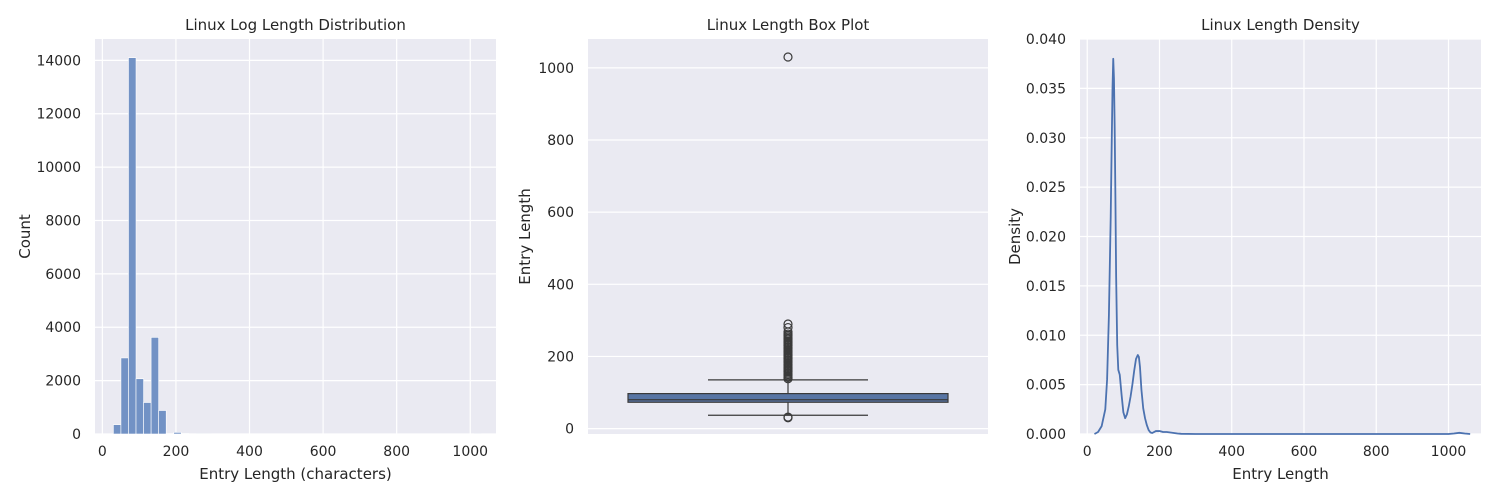 The image size is (1500, 500). What do you see at coordinates (1046, 386) in the screenshot?
I see `density-y-tick-label: 0.005` at bounding box center [1046, 386].